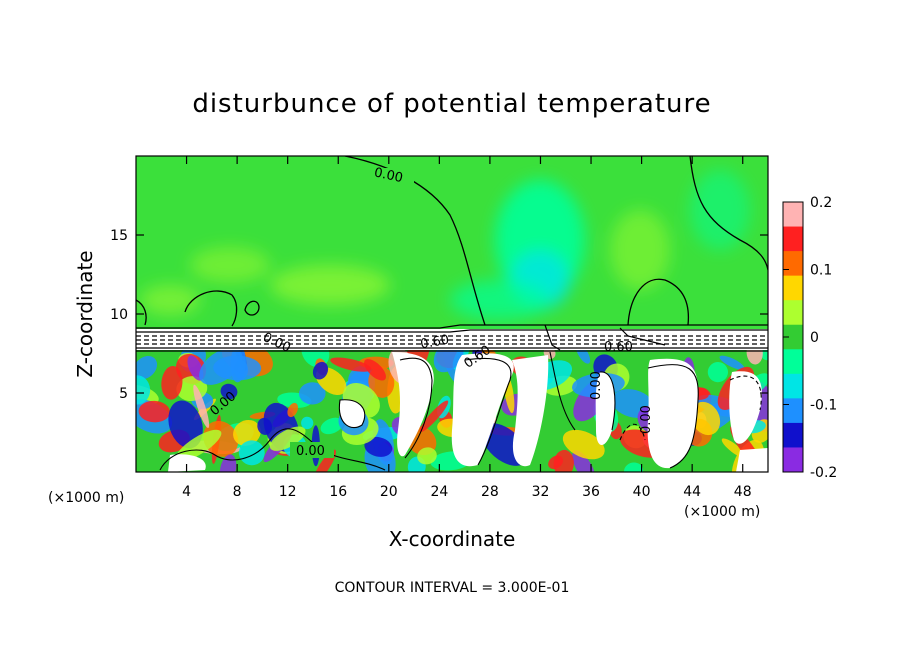 The width and height of the screenshot is (904, 654). Describe the element at coordinates (338, 492) in the screenshot. I see `x-tick-label: 16` at that location.